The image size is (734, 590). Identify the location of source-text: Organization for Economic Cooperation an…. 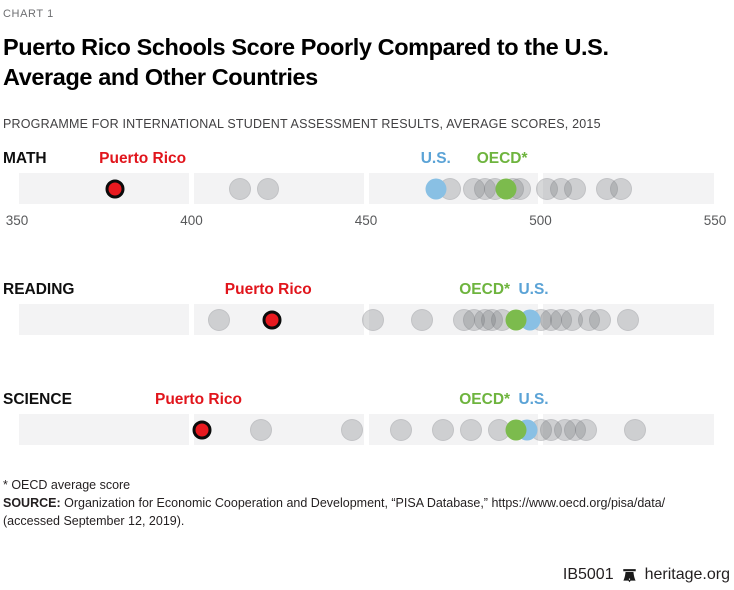
(334, 512).